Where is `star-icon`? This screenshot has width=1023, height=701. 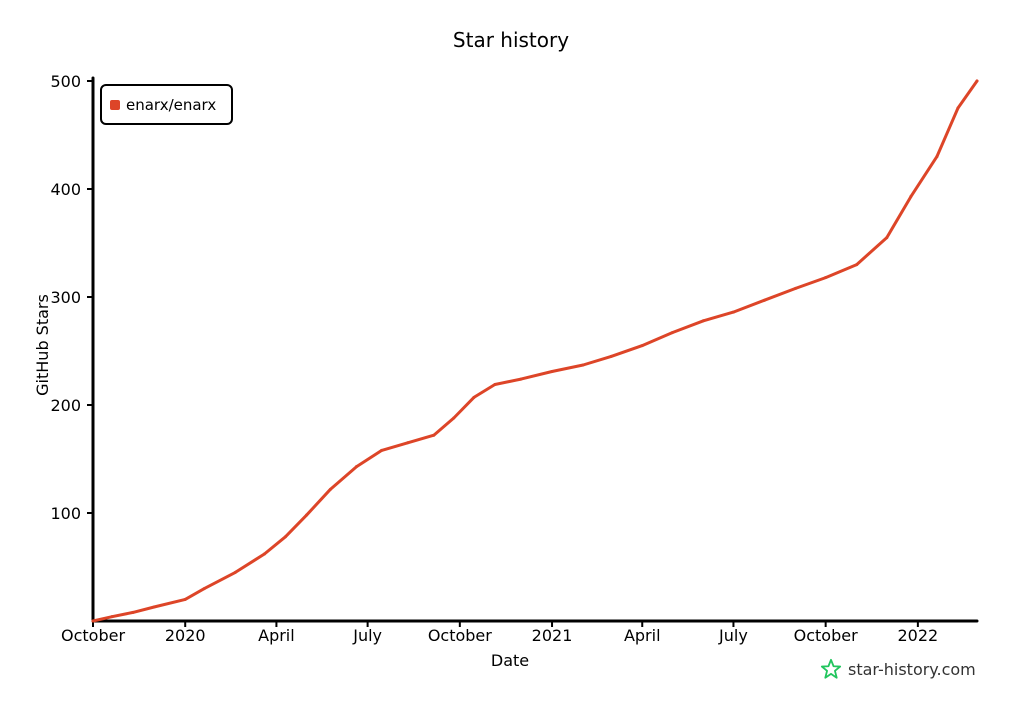 star-icon is located at coordinates (831, 668).